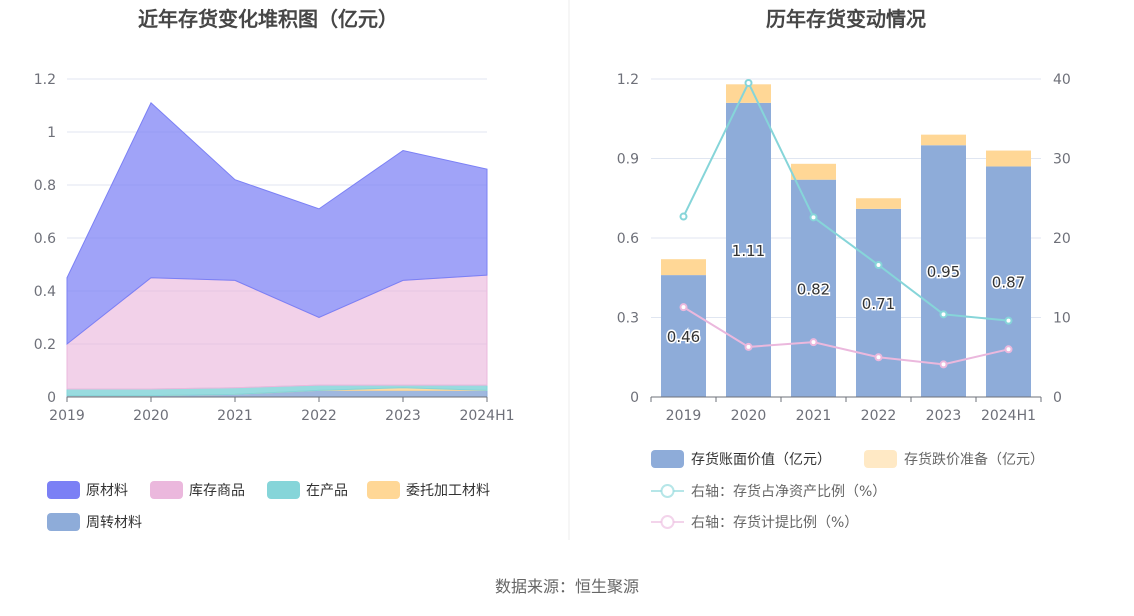 The height and width of the screenshot is (616, 1134). What do you see at coordinates (45, 292) in the screenshot?
I see `left-y-tick-label: 0.4` at bounding box center [45, 292].